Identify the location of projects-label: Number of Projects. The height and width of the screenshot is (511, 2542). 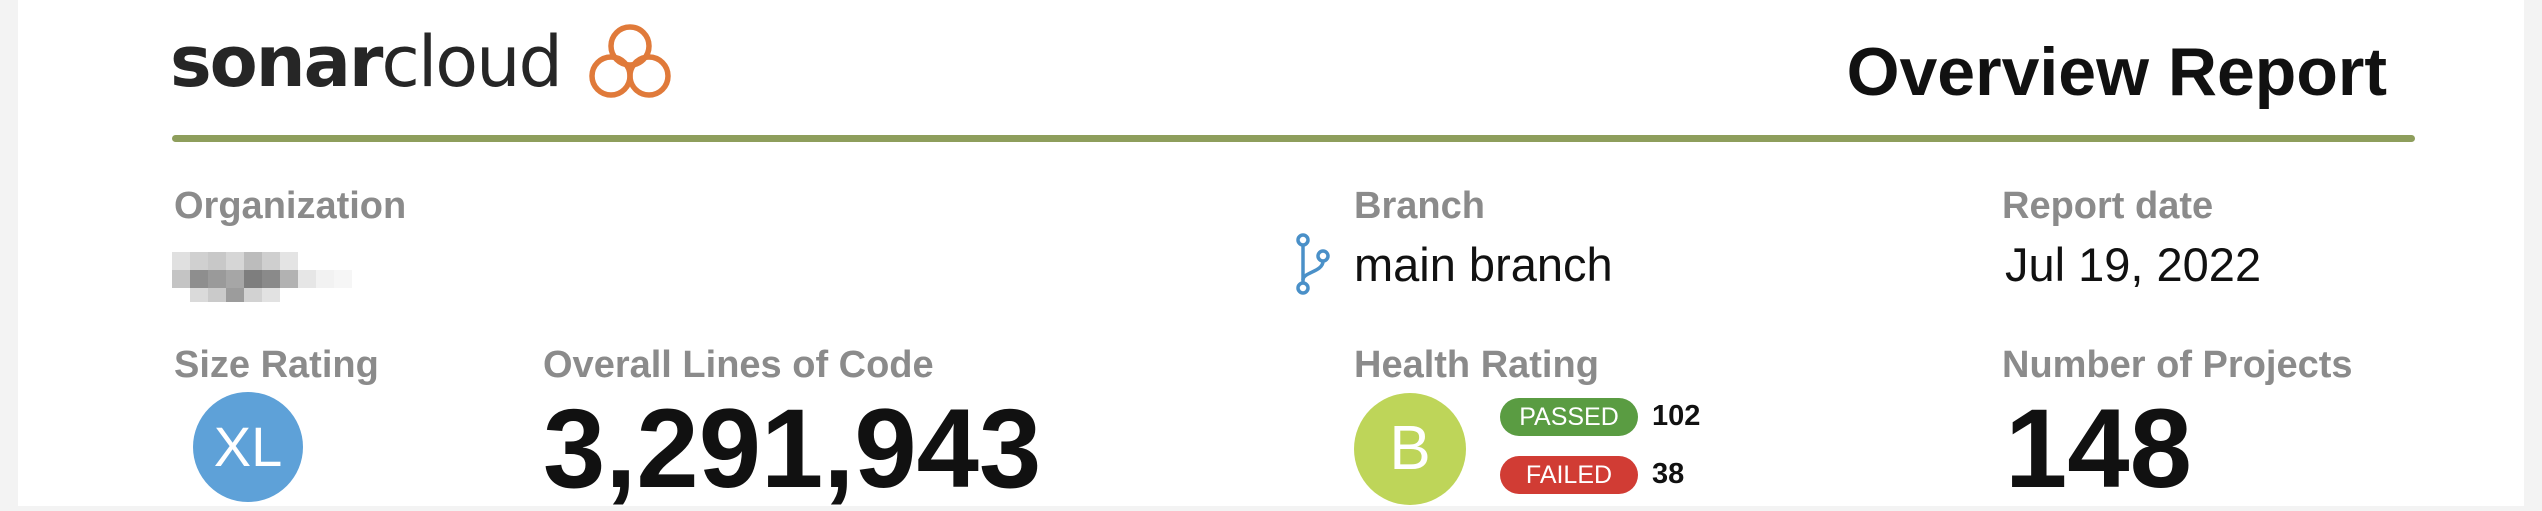
(2177, 365).